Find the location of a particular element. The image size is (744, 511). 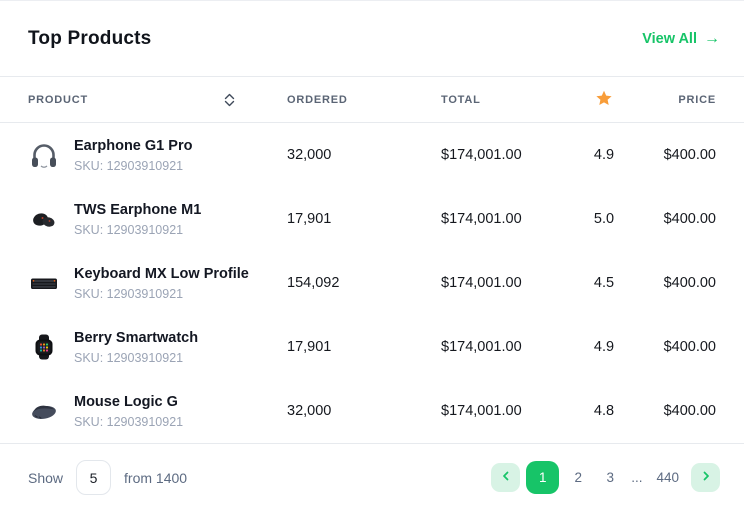

table-footer: Show 5 from 1400 1 2 3 ... 440 is located at coordinates (372, 477).